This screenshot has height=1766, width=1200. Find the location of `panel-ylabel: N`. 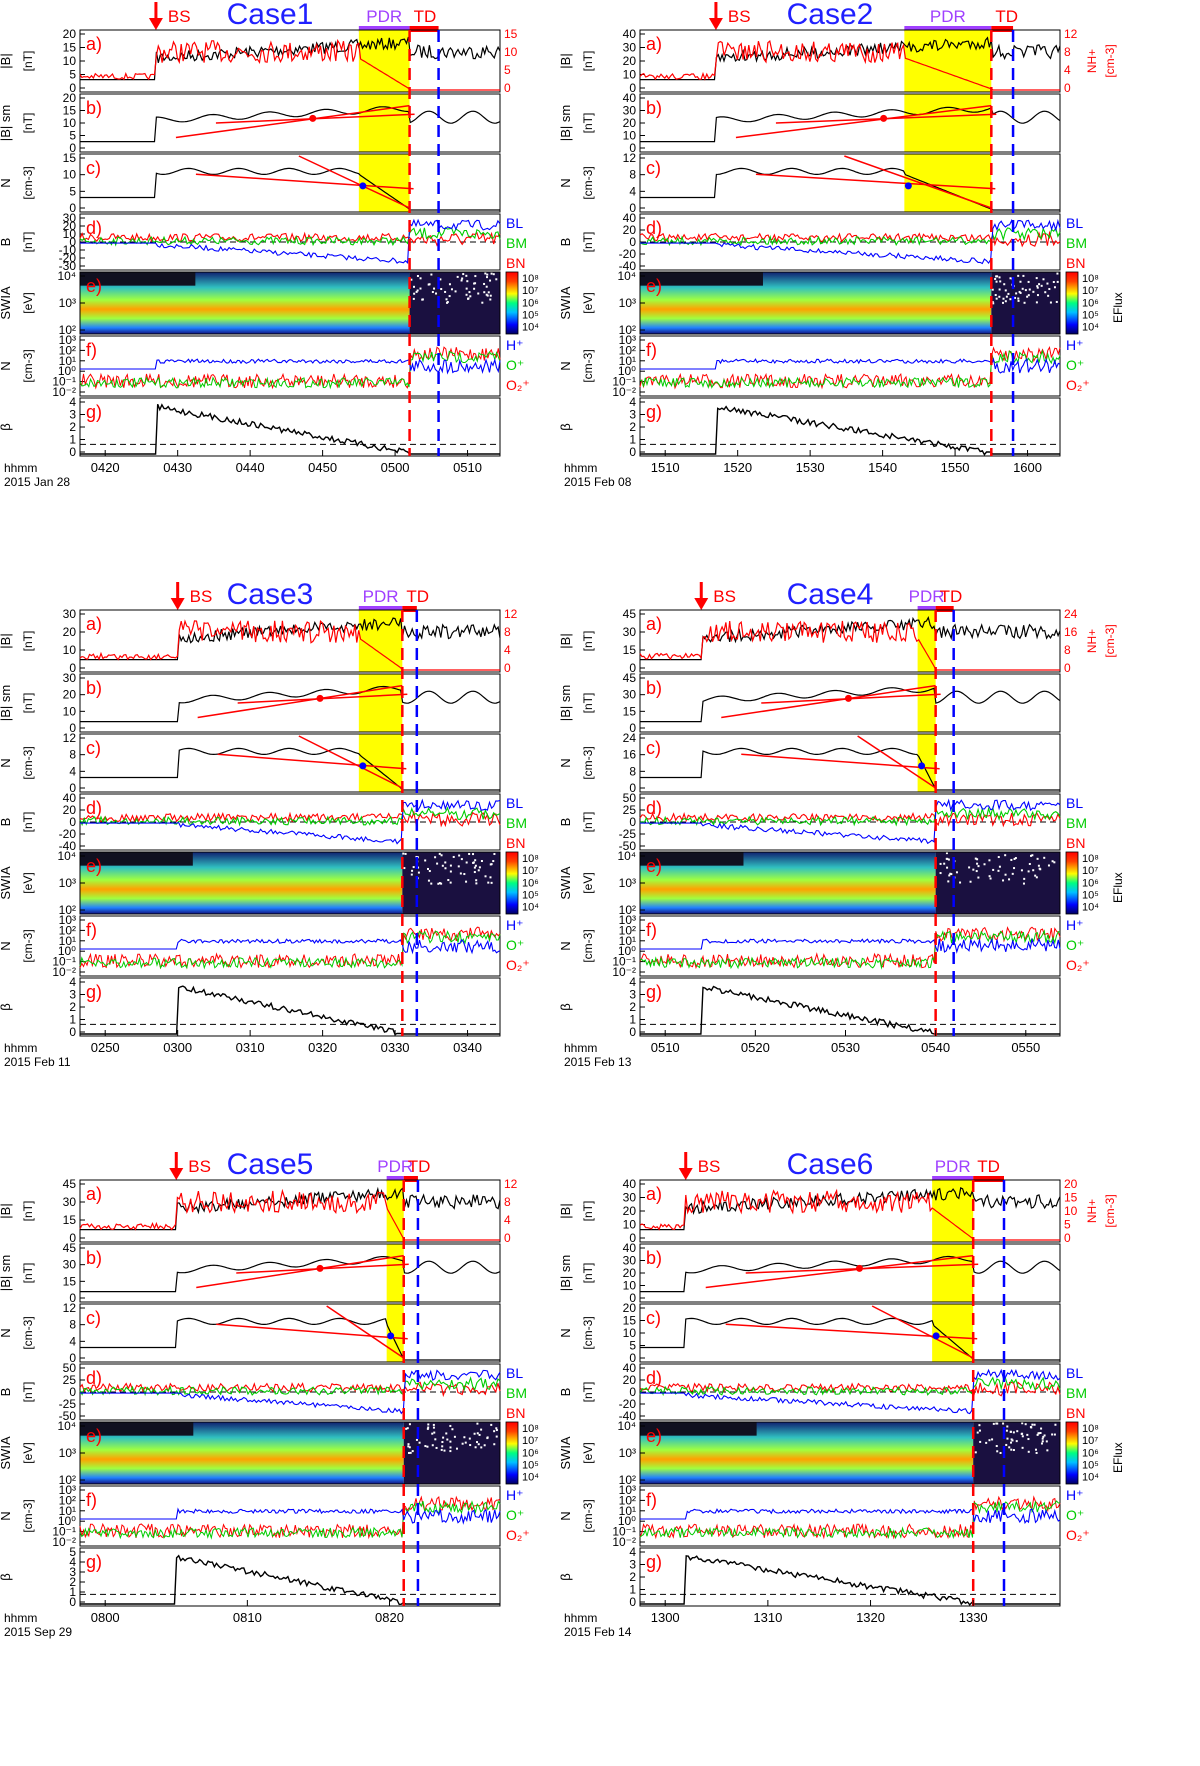

panel-ylabel: N is located at coordinates (6, 762).